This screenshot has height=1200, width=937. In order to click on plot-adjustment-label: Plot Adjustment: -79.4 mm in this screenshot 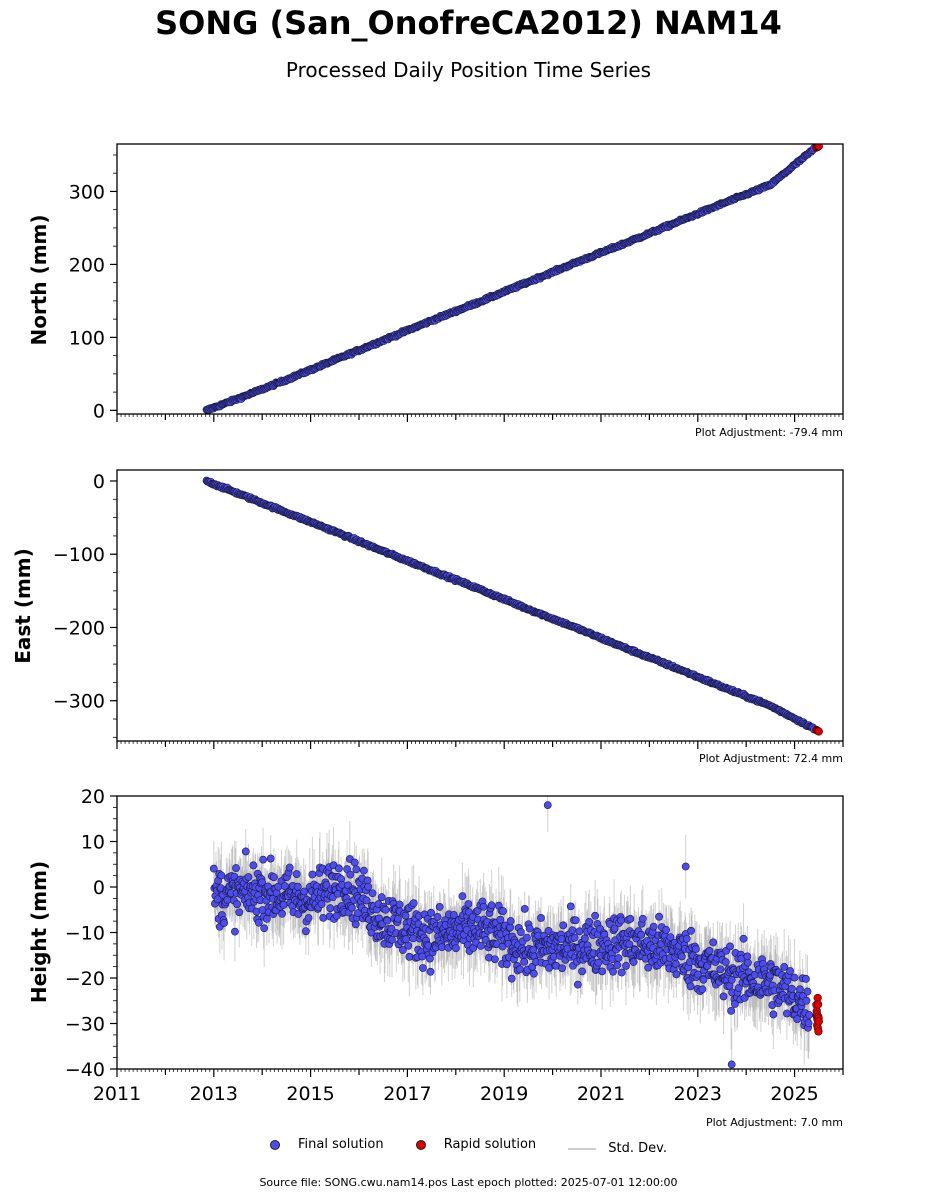, I will do `click(769, 432)`.